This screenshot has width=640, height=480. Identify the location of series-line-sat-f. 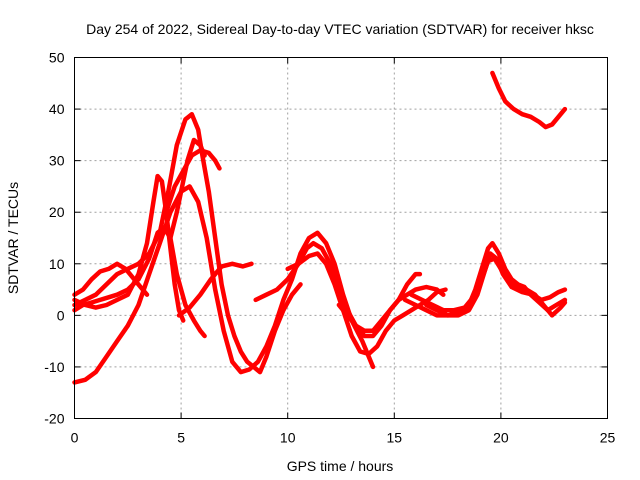
(187, 189).